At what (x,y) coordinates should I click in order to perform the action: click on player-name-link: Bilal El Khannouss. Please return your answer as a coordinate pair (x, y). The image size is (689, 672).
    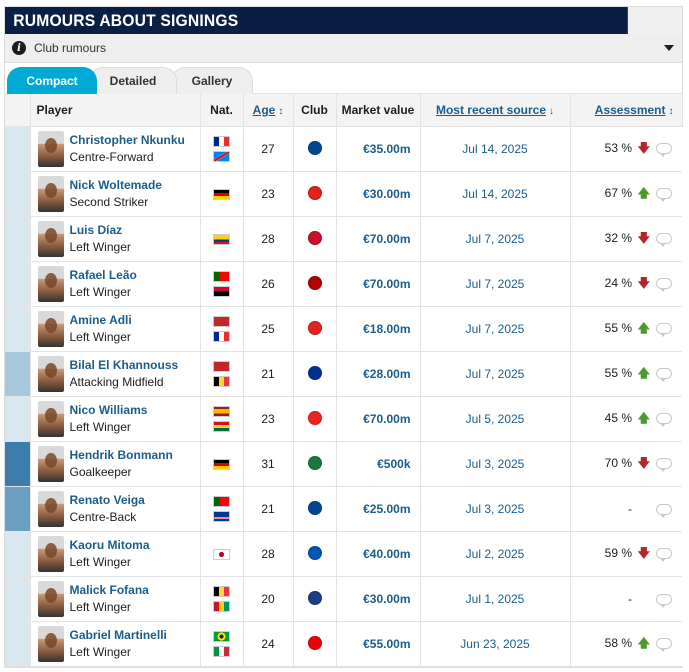
    Looking at the image, I should click on (124, 365).